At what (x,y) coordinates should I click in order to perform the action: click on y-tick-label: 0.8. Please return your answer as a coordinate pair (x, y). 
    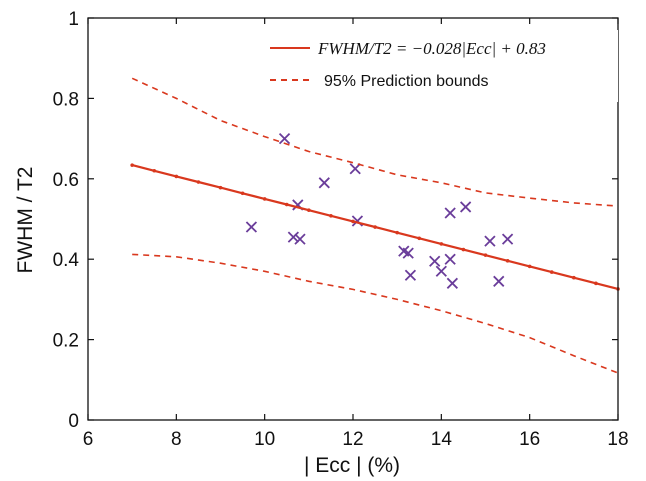
    Looking at the image, I should click on (66, 99).